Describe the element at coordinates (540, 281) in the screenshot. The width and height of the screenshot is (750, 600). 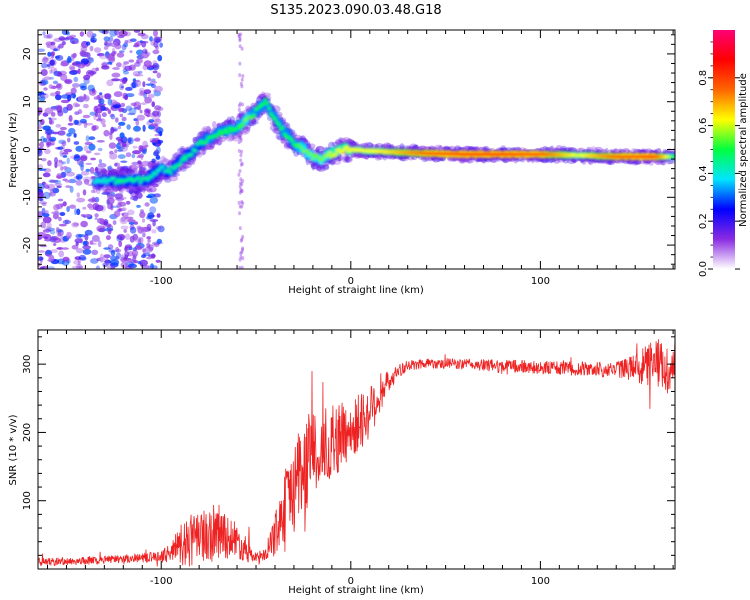
I see `x-tick-label: 100` at that location.